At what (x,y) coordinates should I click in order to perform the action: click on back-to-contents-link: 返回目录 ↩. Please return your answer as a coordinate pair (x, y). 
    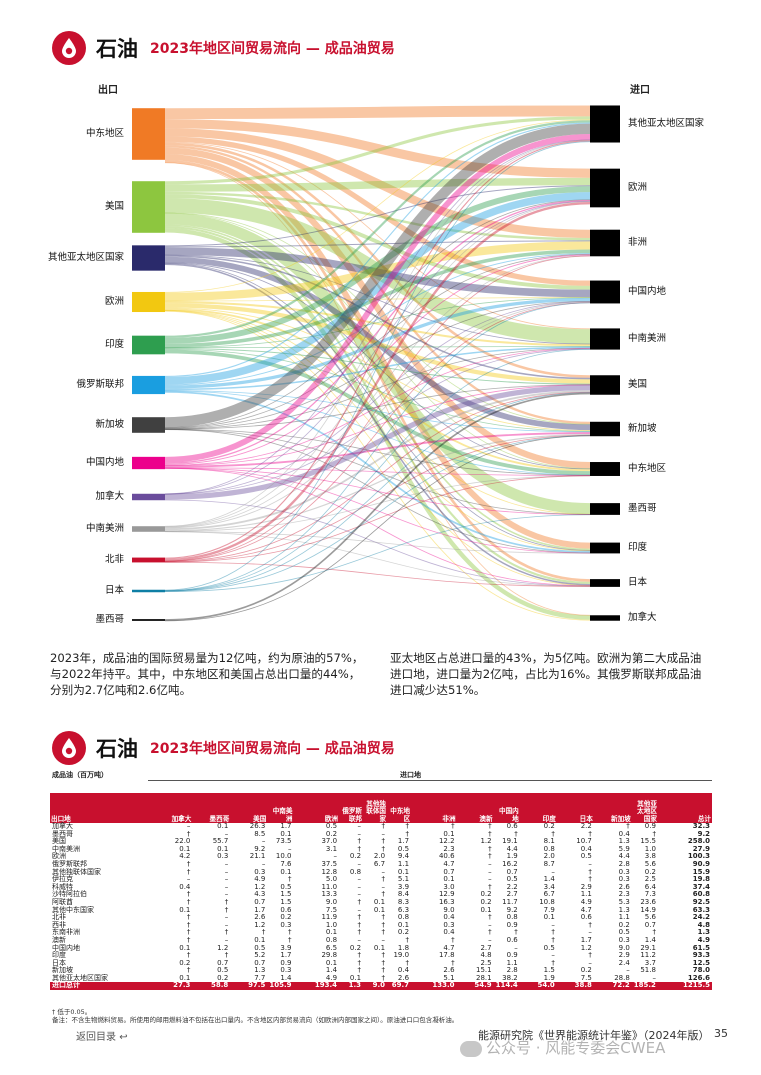
    Looking at the image, I should click on (102, 1035).